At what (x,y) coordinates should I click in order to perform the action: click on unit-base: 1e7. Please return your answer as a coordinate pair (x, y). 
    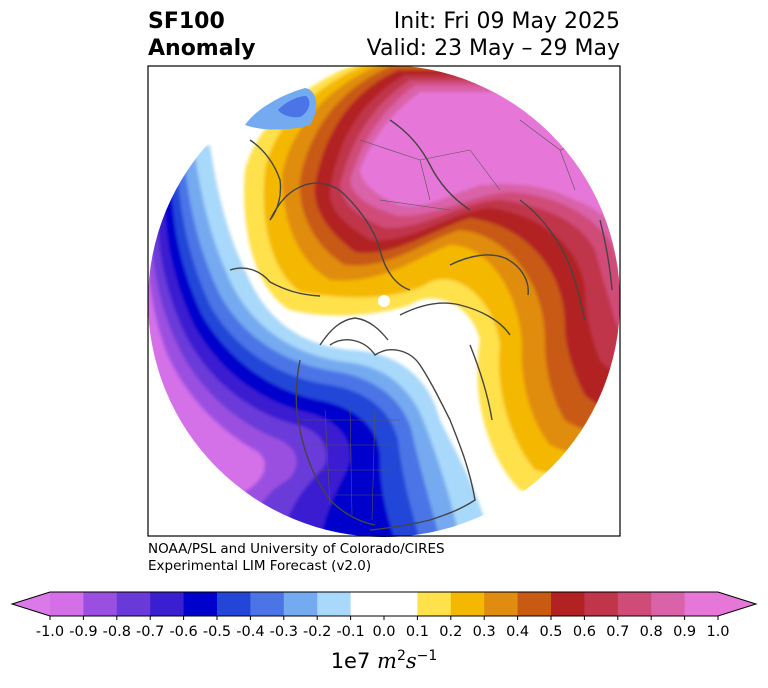
    Looking at the image, I should click on (350, 661).